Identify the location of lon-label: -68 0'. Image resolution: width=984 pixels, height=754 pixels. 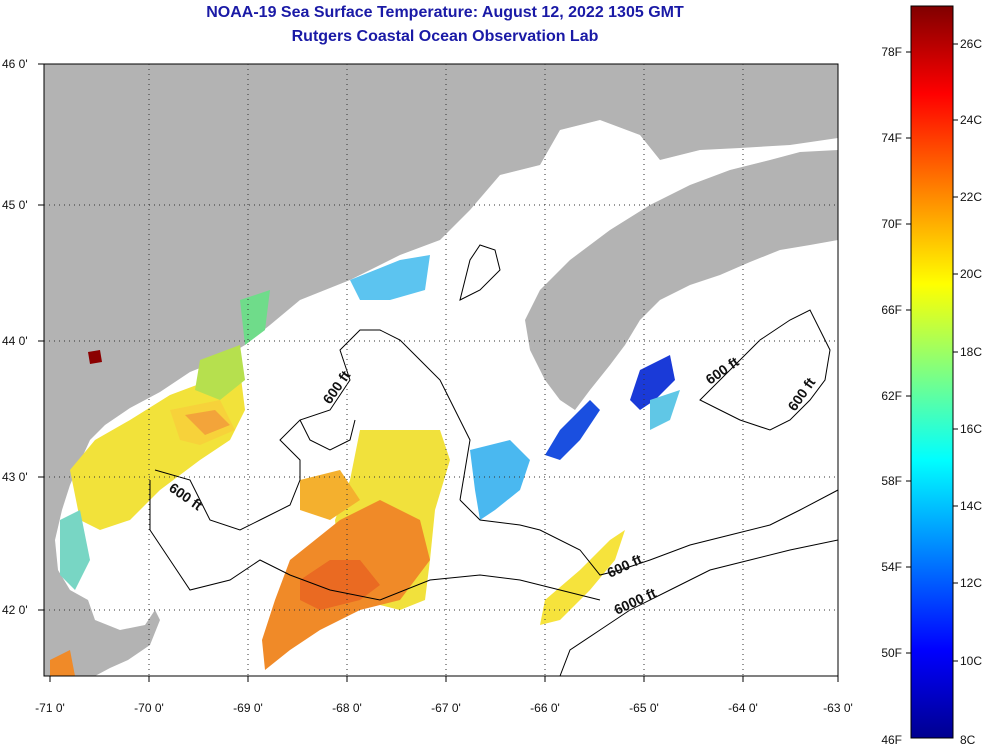
(347, 708).